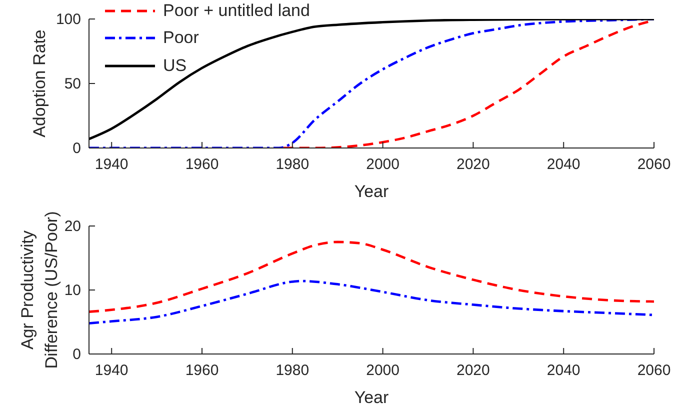 The image size is (673, 414). I want to click on y-tick-label: 10, so click(72, 290).